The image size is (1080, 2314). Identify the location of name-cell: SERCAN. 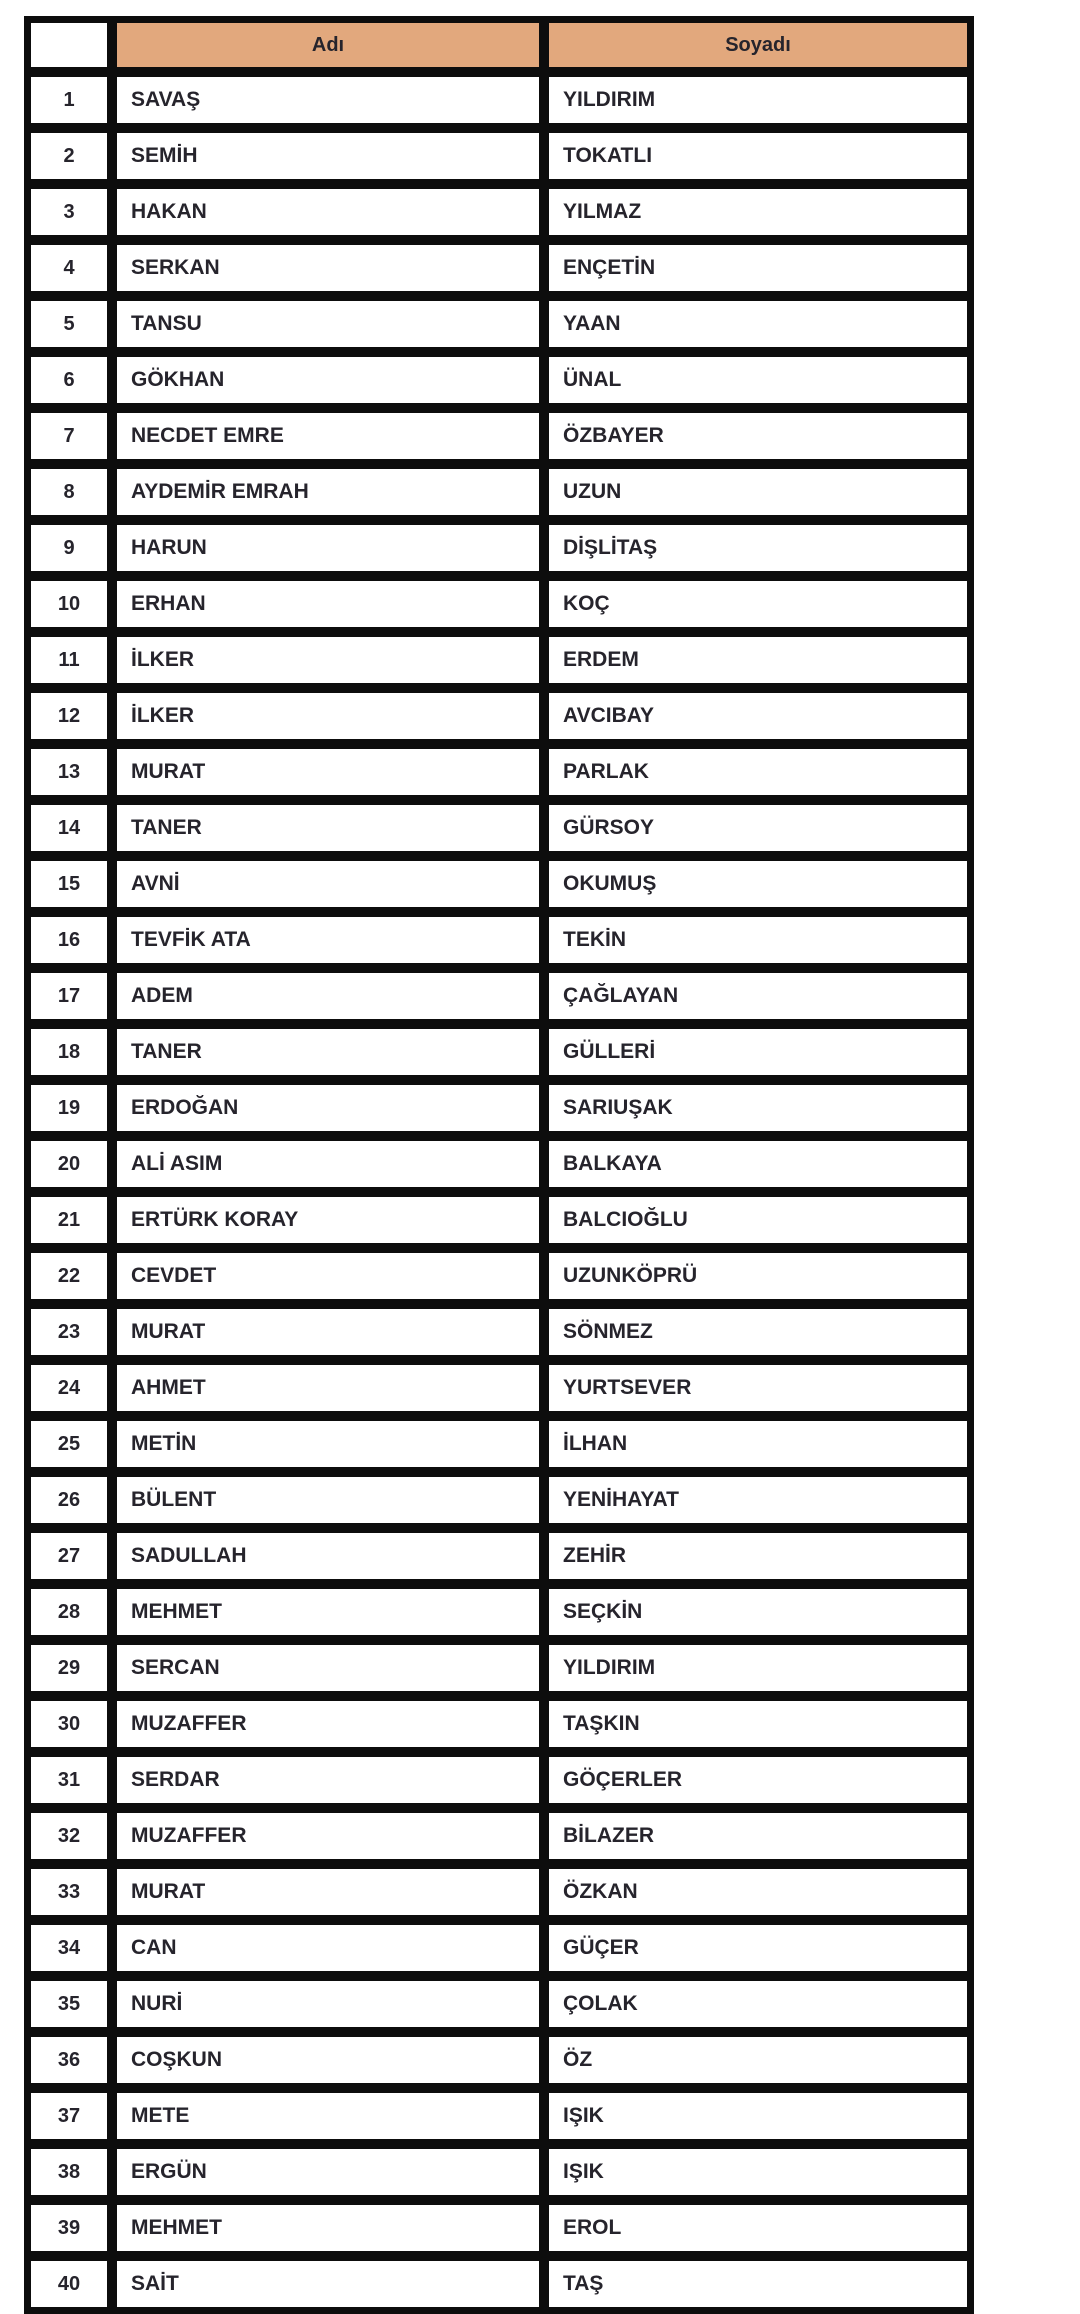
(328, 1668).